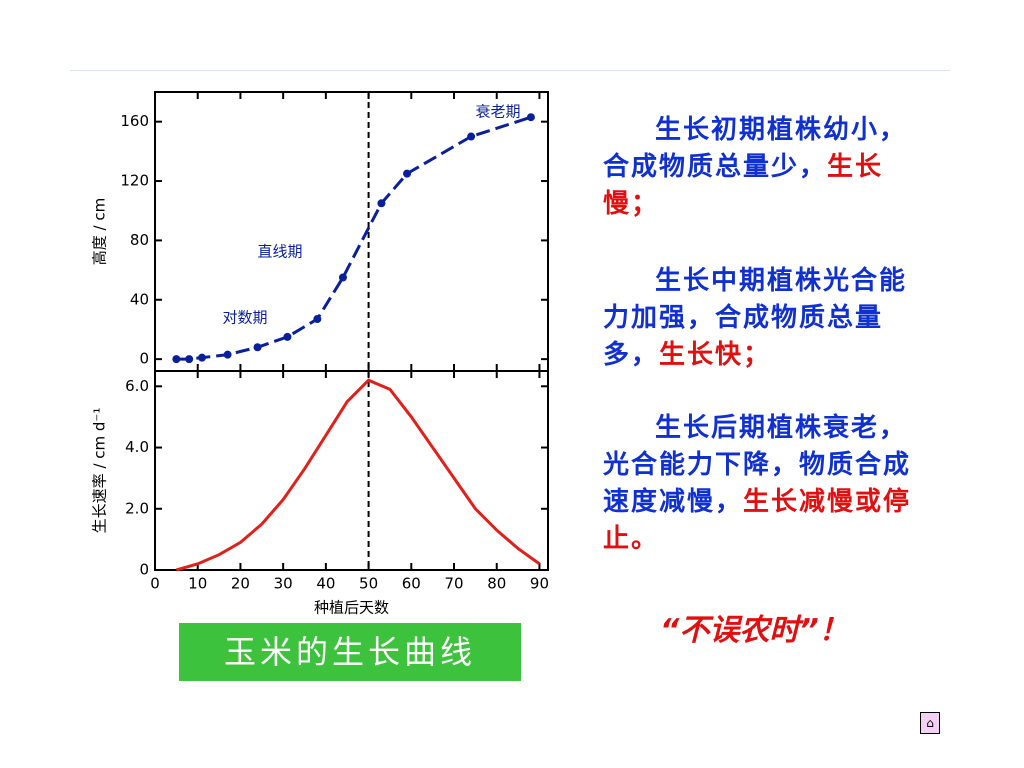 This screenshot has height=768, width=1024. Describe the element at coordinates (325, 584) in the screenshot. I see `x-tick-label: 40` at that location.